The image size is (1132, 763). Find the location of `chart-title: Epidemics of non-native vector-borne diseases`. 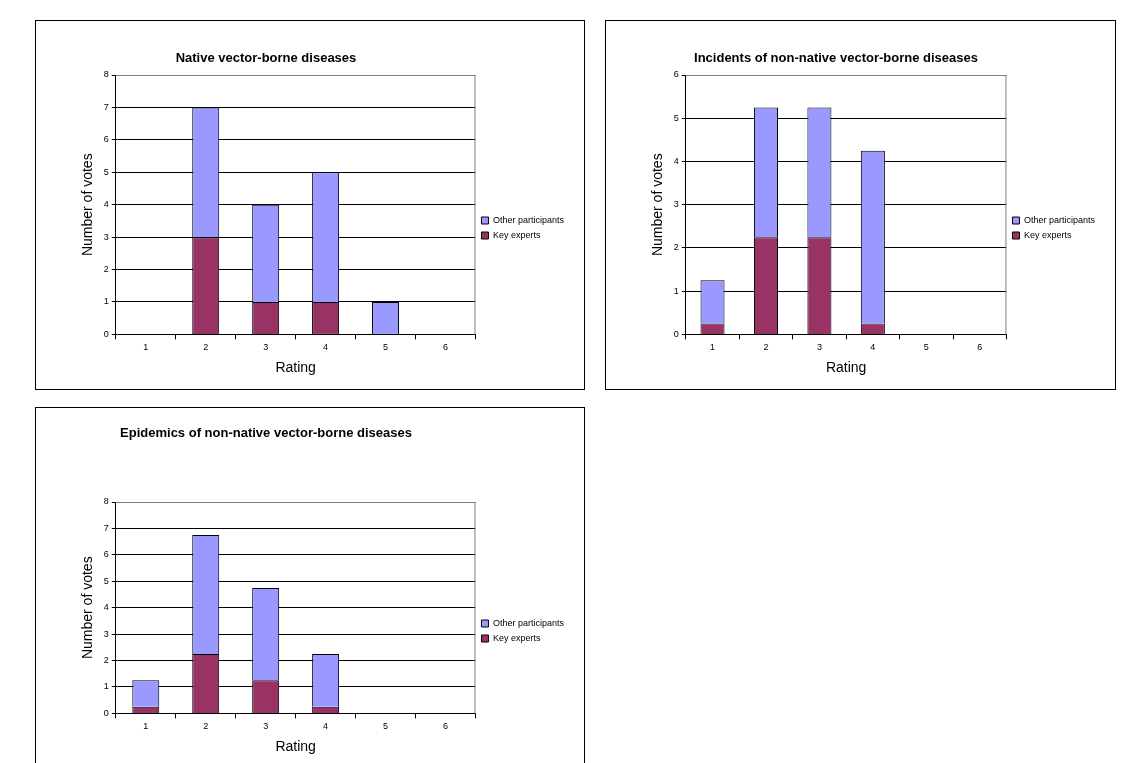

chart-title: Epidemics of non-native vector-borne diseases is located at coordinates (266, 433).